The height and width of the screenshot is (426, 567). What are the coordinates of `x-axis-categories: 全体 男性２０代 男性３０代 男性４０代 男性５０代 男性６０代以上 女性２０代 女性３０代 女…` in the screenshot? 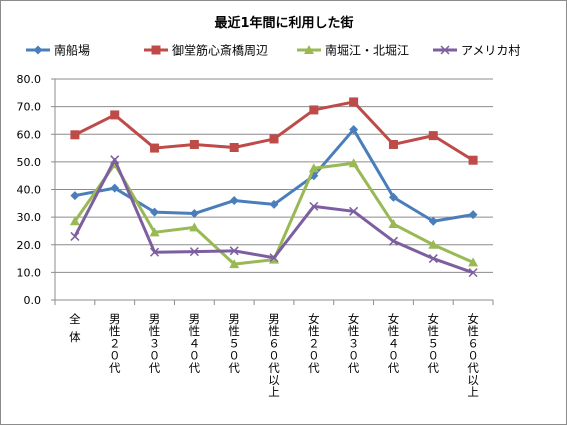 It's located at (274, 355).